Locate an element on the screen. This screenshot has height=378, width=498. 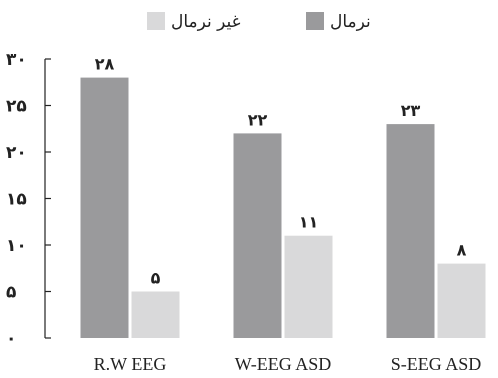
x-category-label: S-EEG ASD is located at coordinates (436, 364).